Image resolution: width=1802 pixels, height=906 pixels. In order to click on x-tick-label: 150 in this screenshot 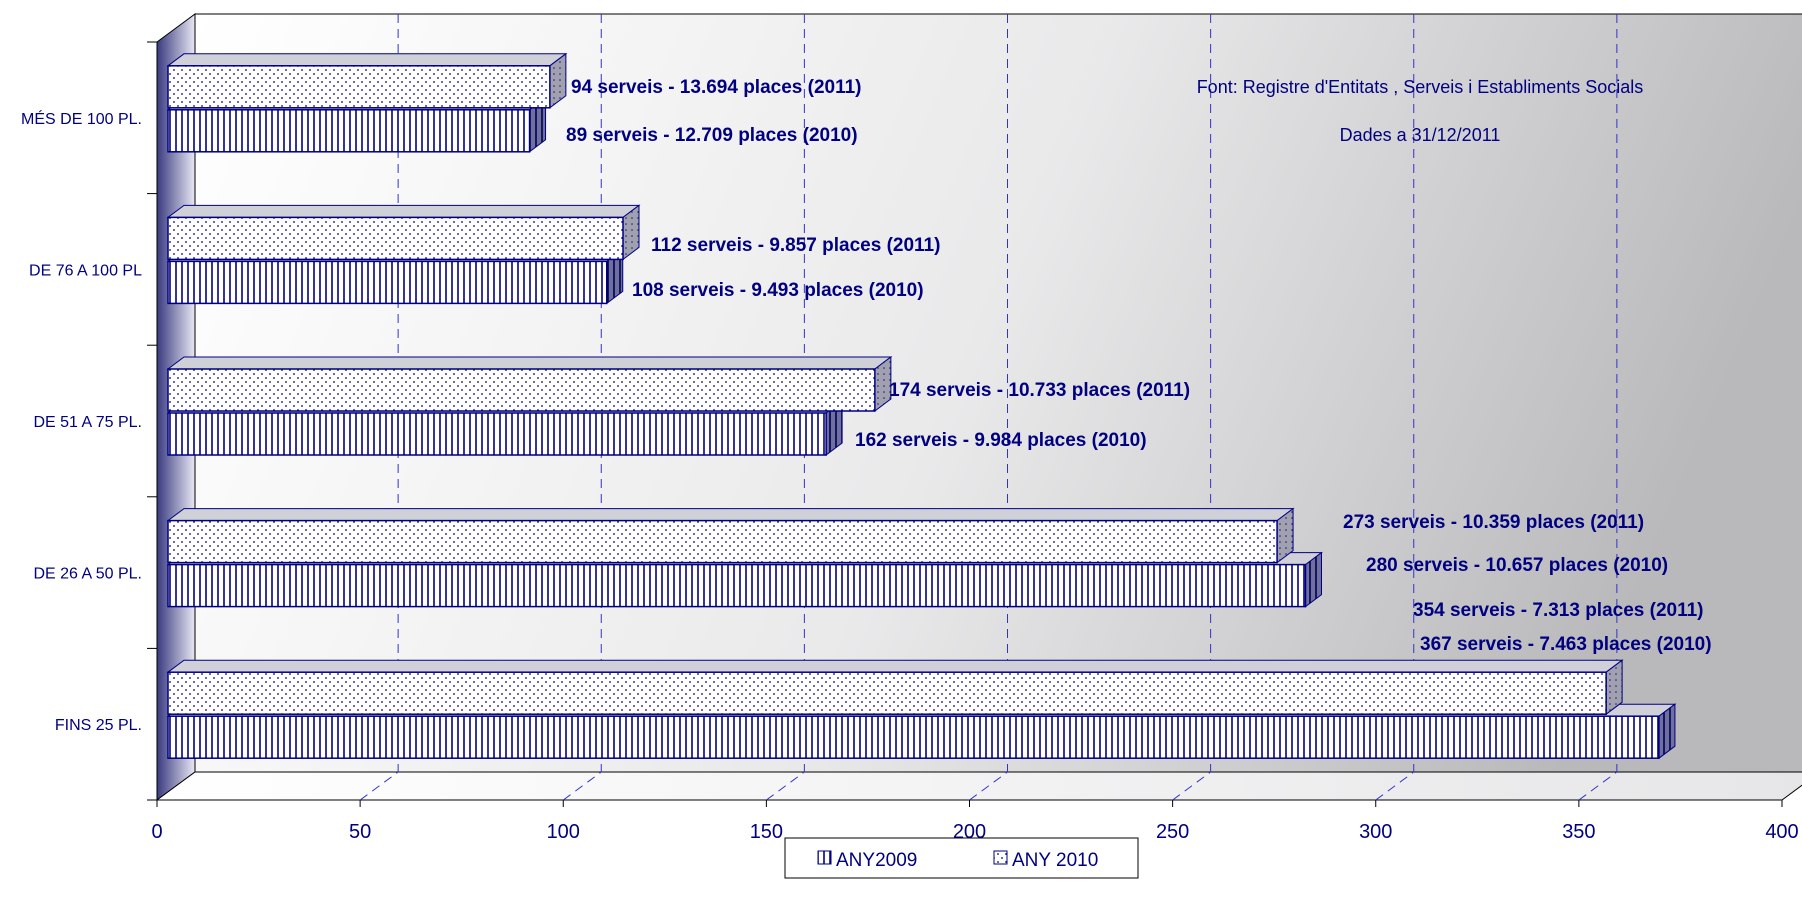, I will do `click(766, 832)`.